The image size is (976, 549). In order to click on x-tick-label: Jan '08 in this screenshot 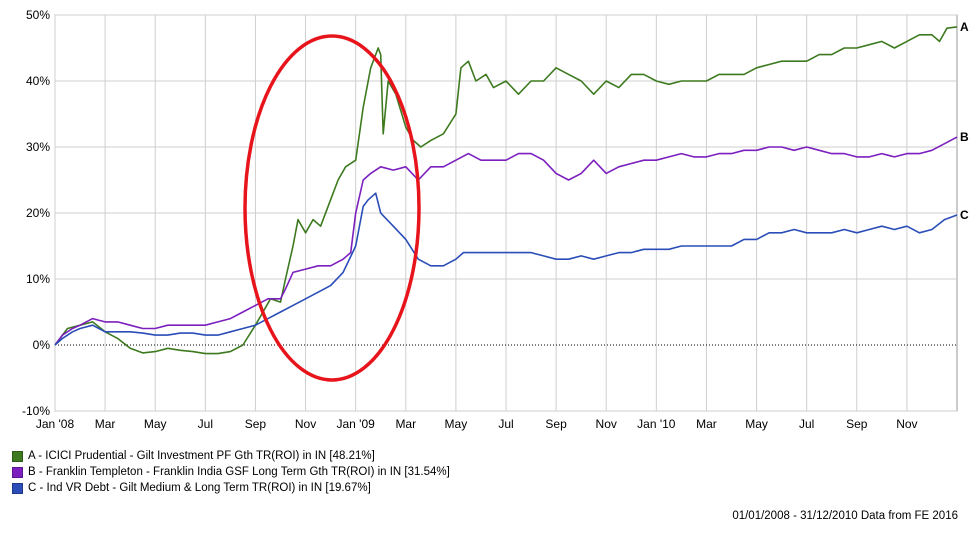, I will do `click(55, 424)`.